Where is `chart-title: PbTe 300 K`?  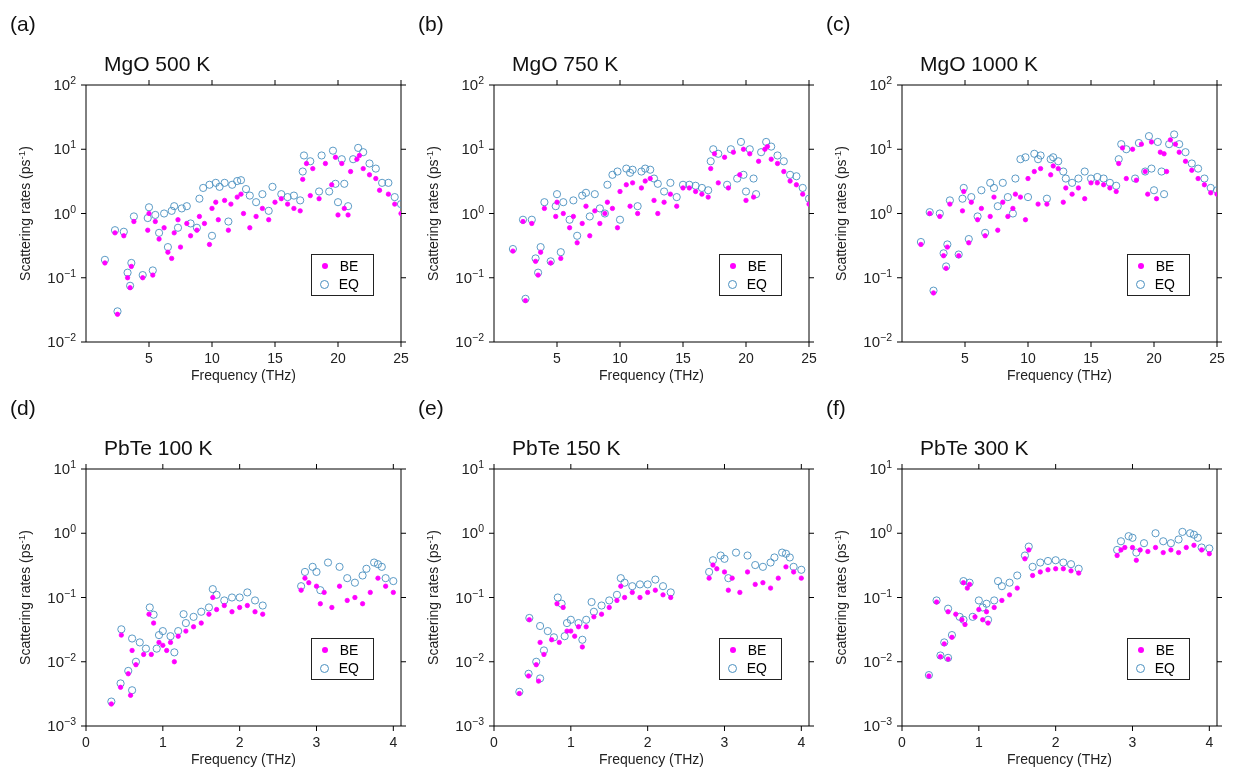
chart-title: PbTe 300 K is located at coordinates (974, 448).